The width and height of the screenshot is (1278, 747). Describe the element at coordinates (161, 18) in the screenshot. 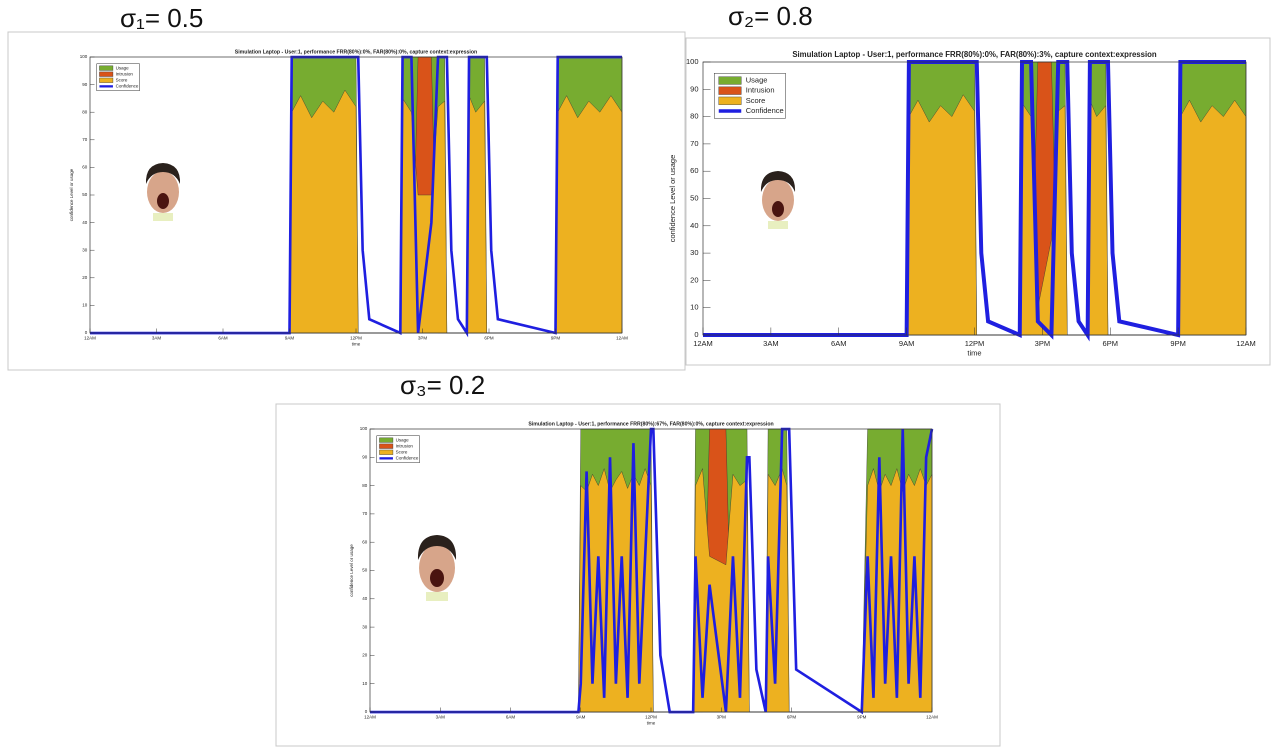

I see `panel-label: σ₁= 0.5` at that location.